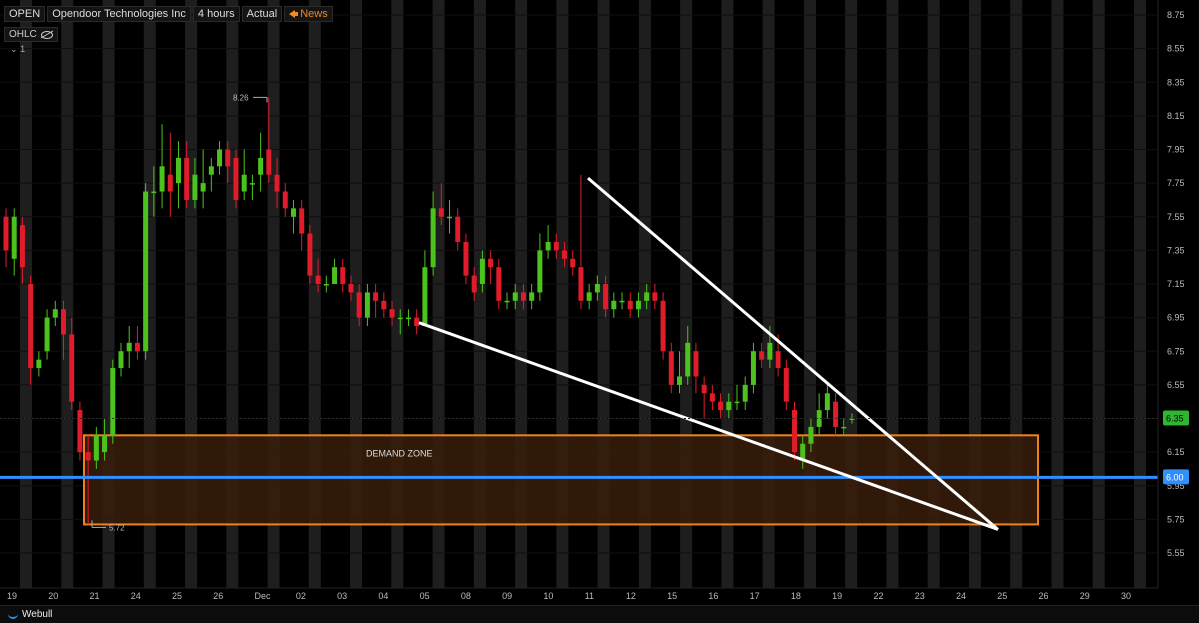  What do you see at coordinates (1176, 49) in the screenshot?
I see `y-tick-label: 8.55` at bounding box center [1176, 49].